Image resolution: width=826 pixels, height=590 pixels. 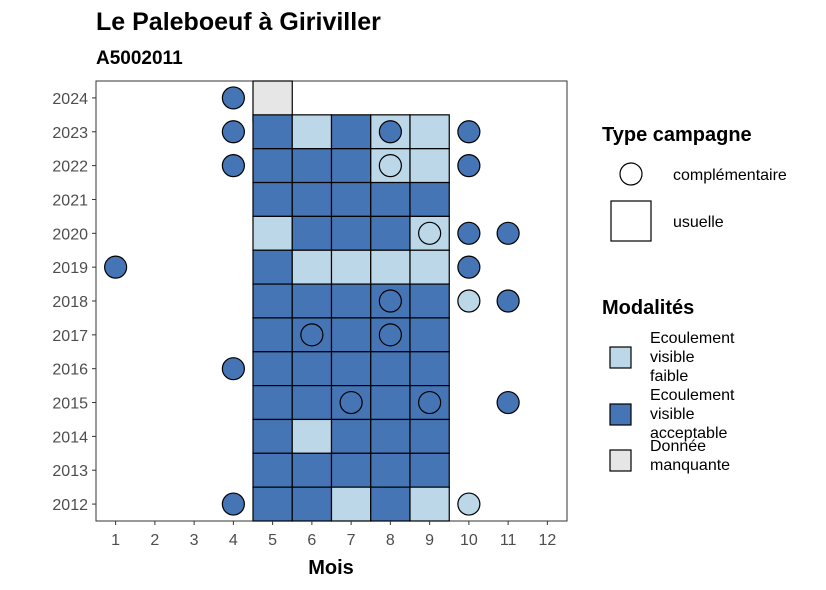 I want to click on legend-label-acceptable: Ecoulement visible acceptable, so click(x=692, y=414).